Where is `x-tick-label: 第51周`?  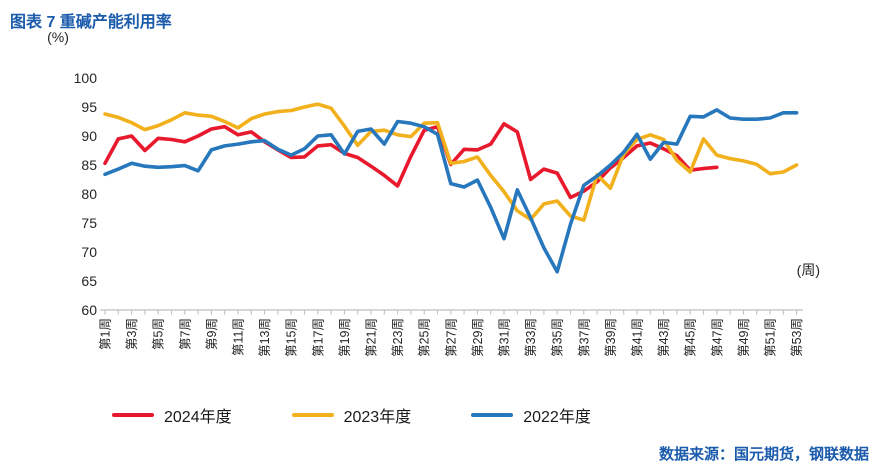
x-tick-label: 第51周 is located at coordinates (771, 337).